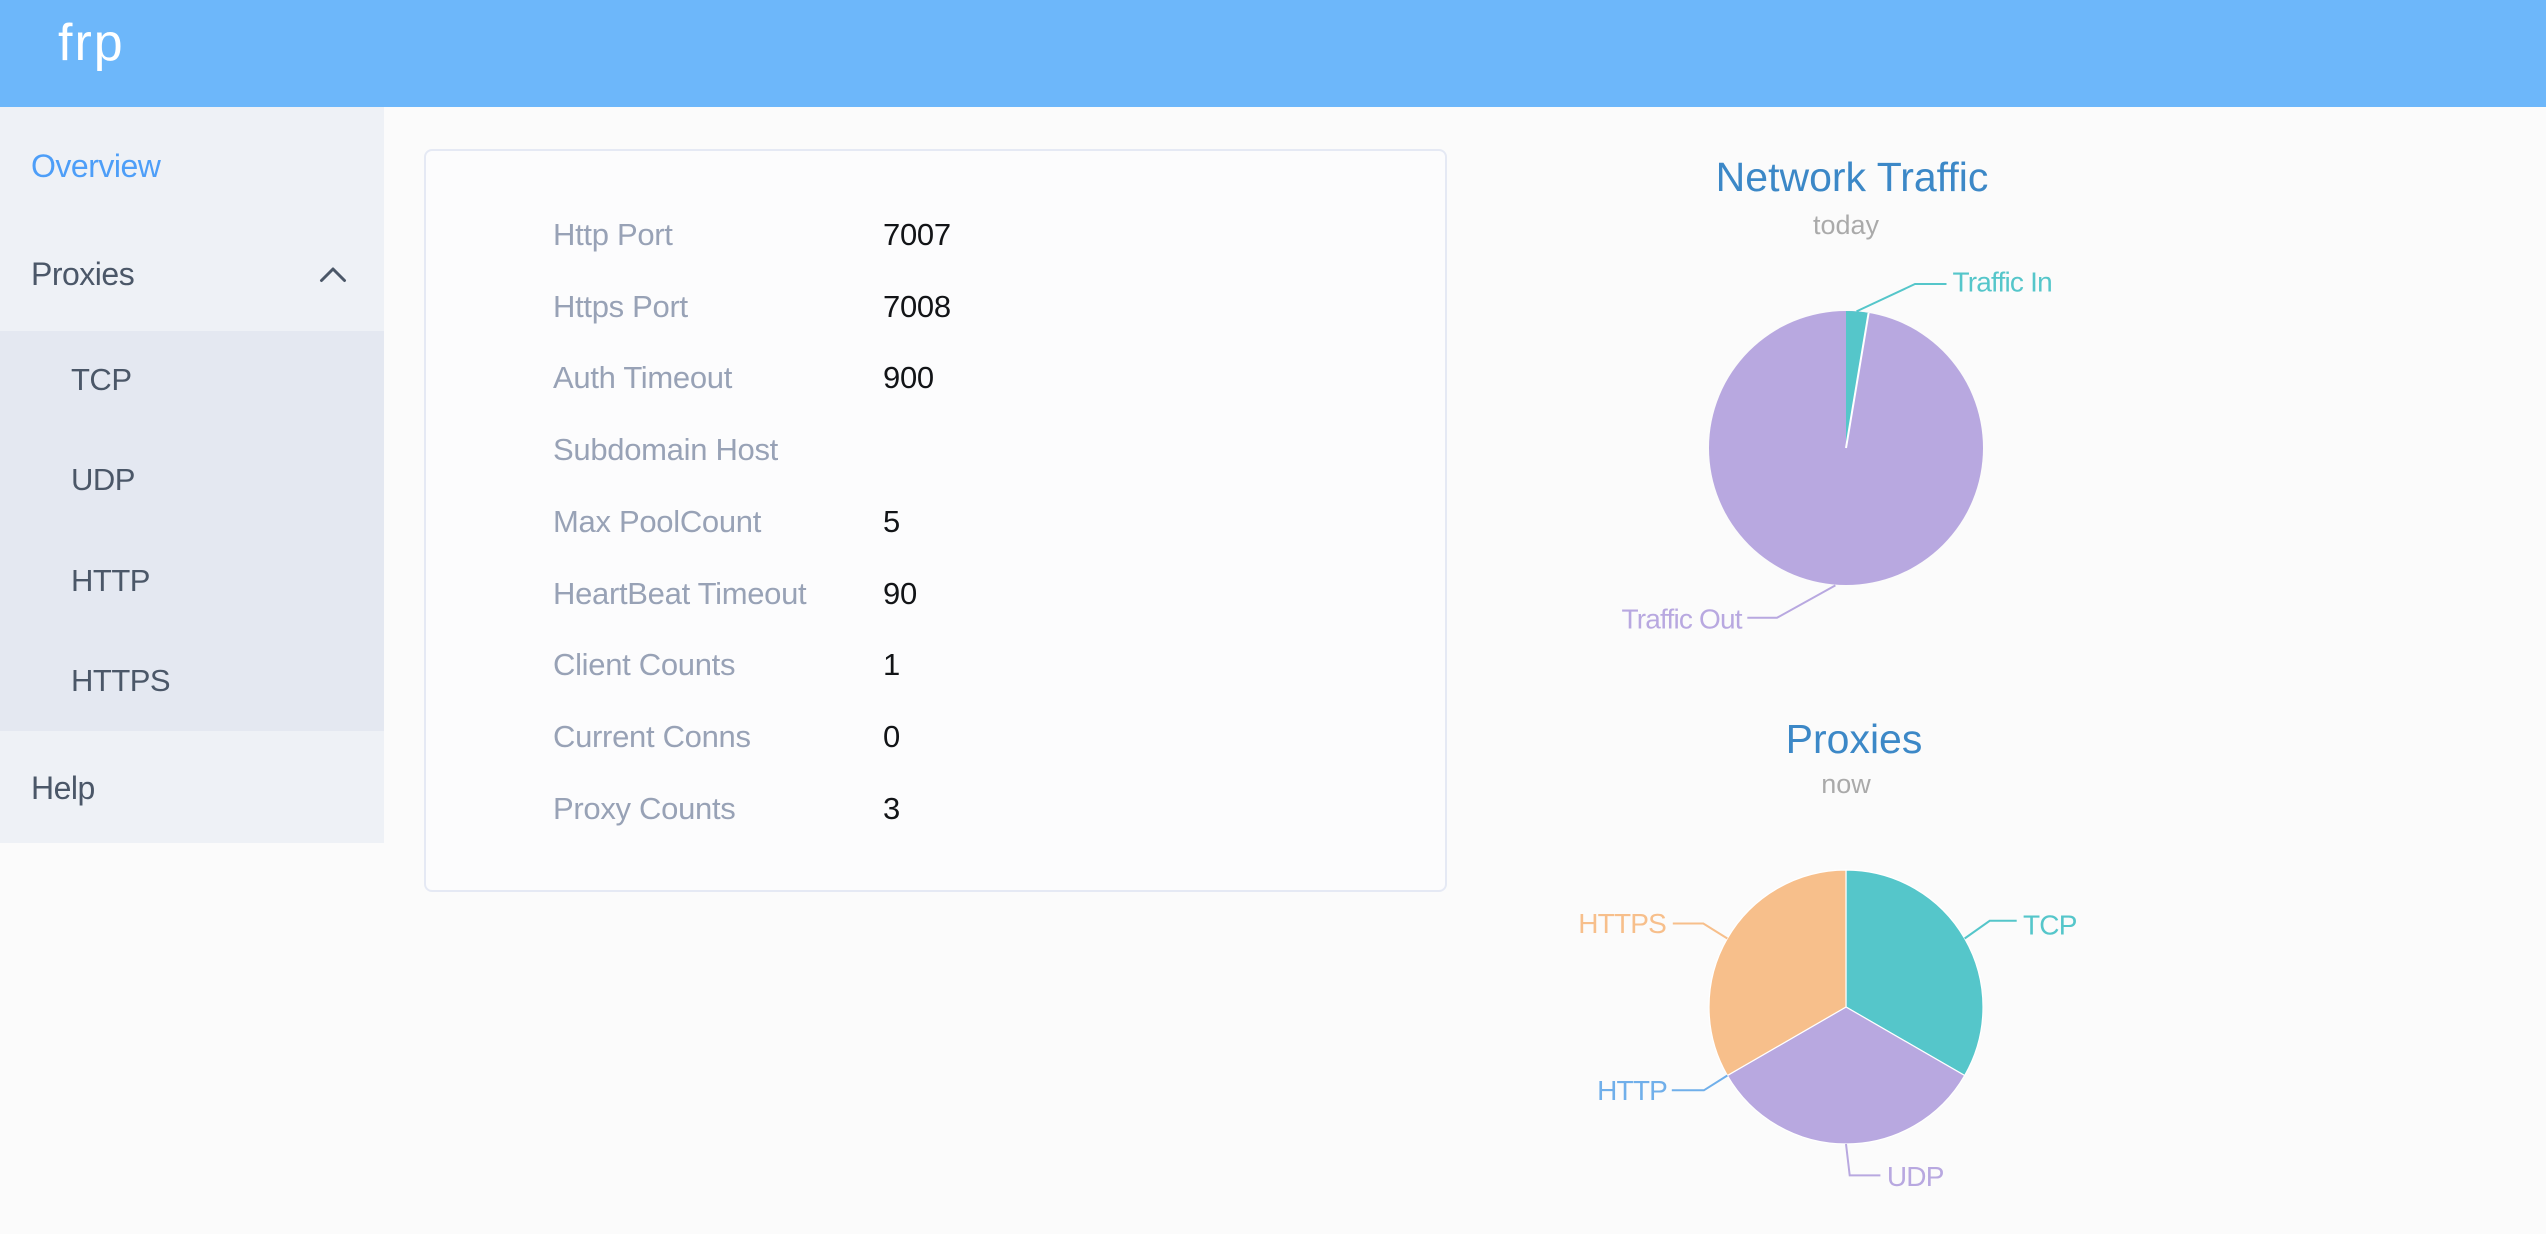 This screenshot has height=1234, width=2546. I want to click on svg-text: HTTPS, so click(1622, 923).